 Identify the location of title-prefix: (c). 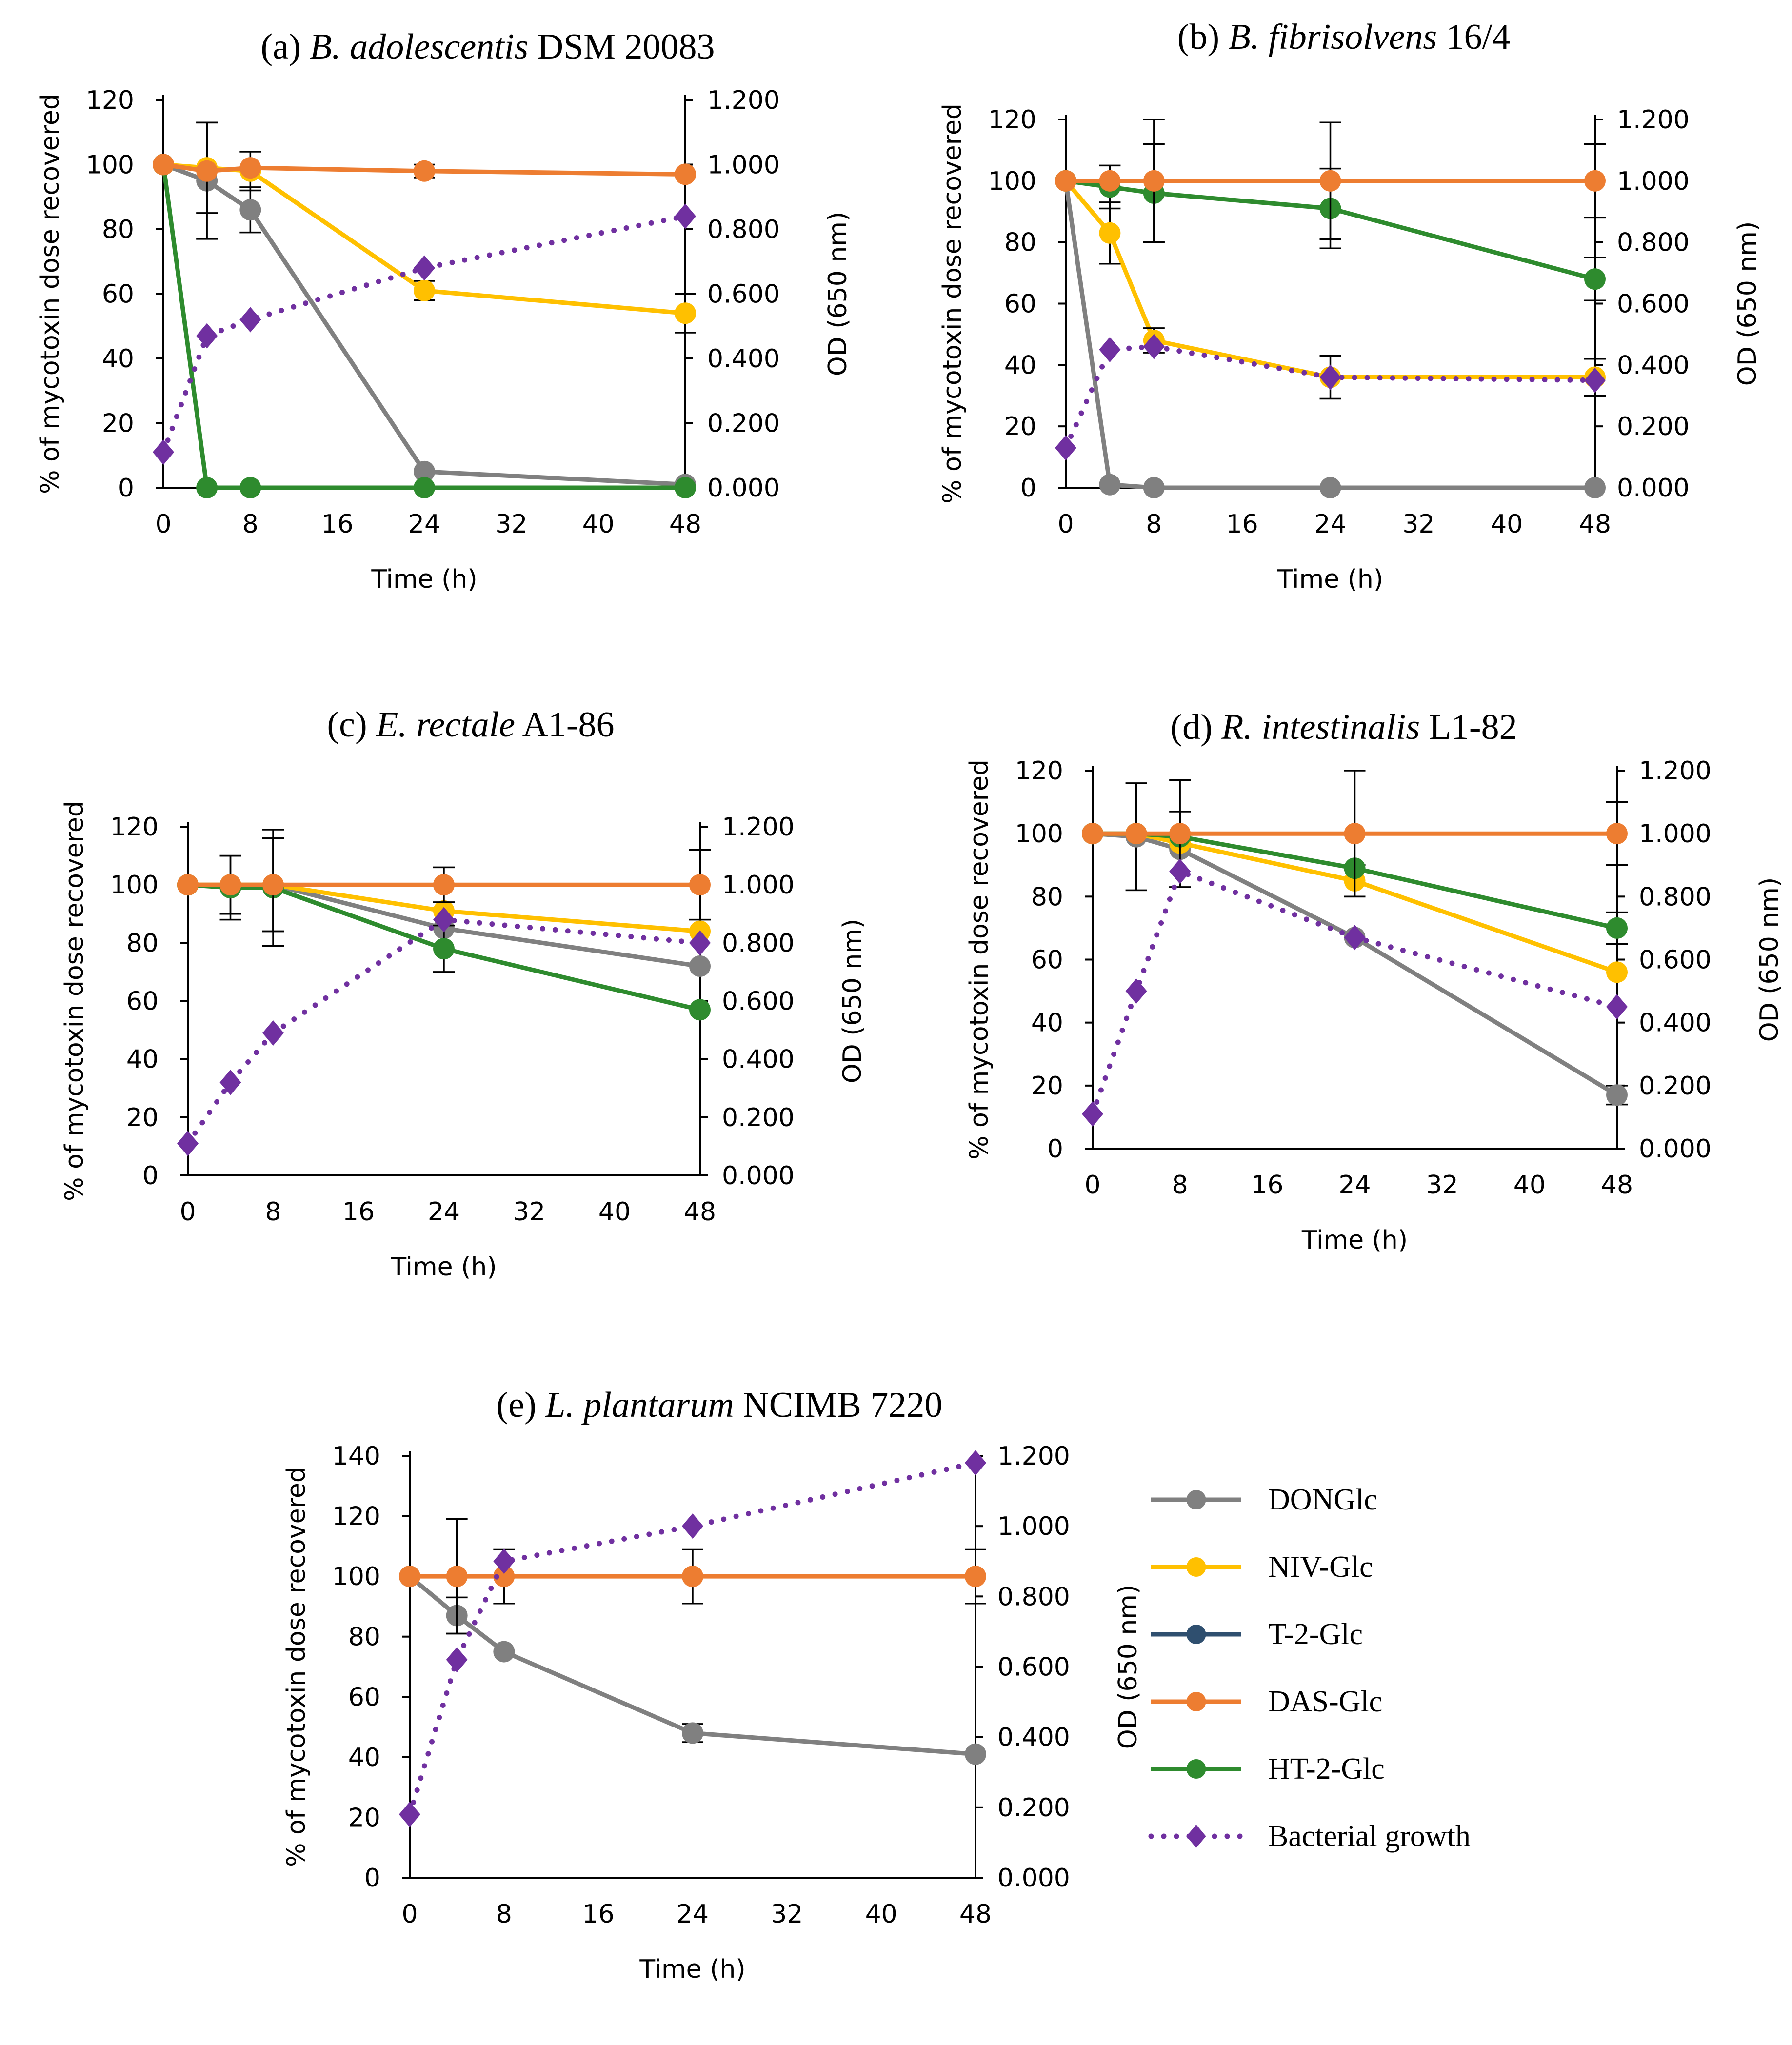
(352, 725).